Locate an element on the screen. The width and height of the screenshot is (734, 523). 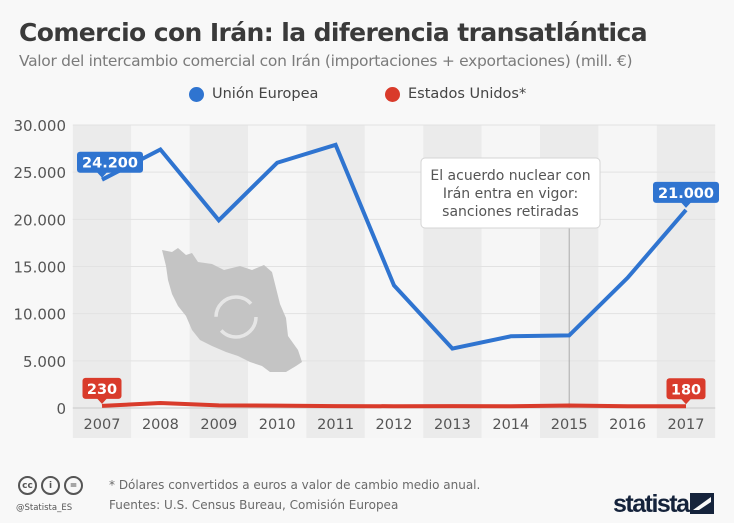
annotation-box is located at coordinates (510, 193).